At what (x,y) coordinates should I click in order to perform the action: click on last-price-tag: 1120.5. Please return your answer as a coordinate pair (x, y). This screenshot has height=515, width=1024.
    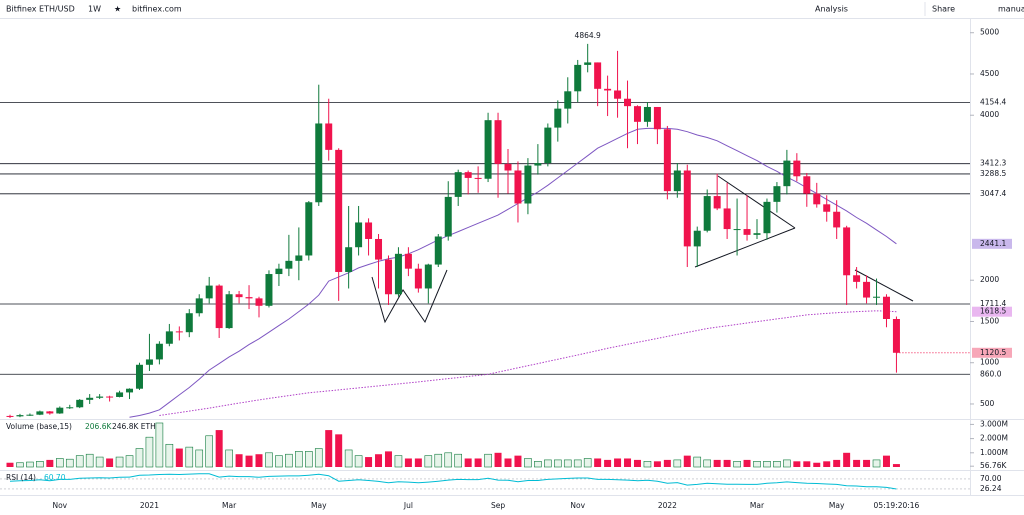
    Looking at the image, I should click on (993, 352).